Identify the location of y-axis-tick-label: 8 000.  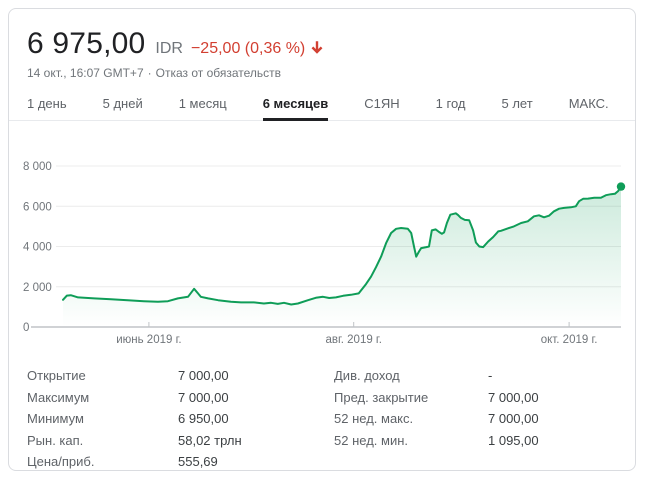
(37, 167).